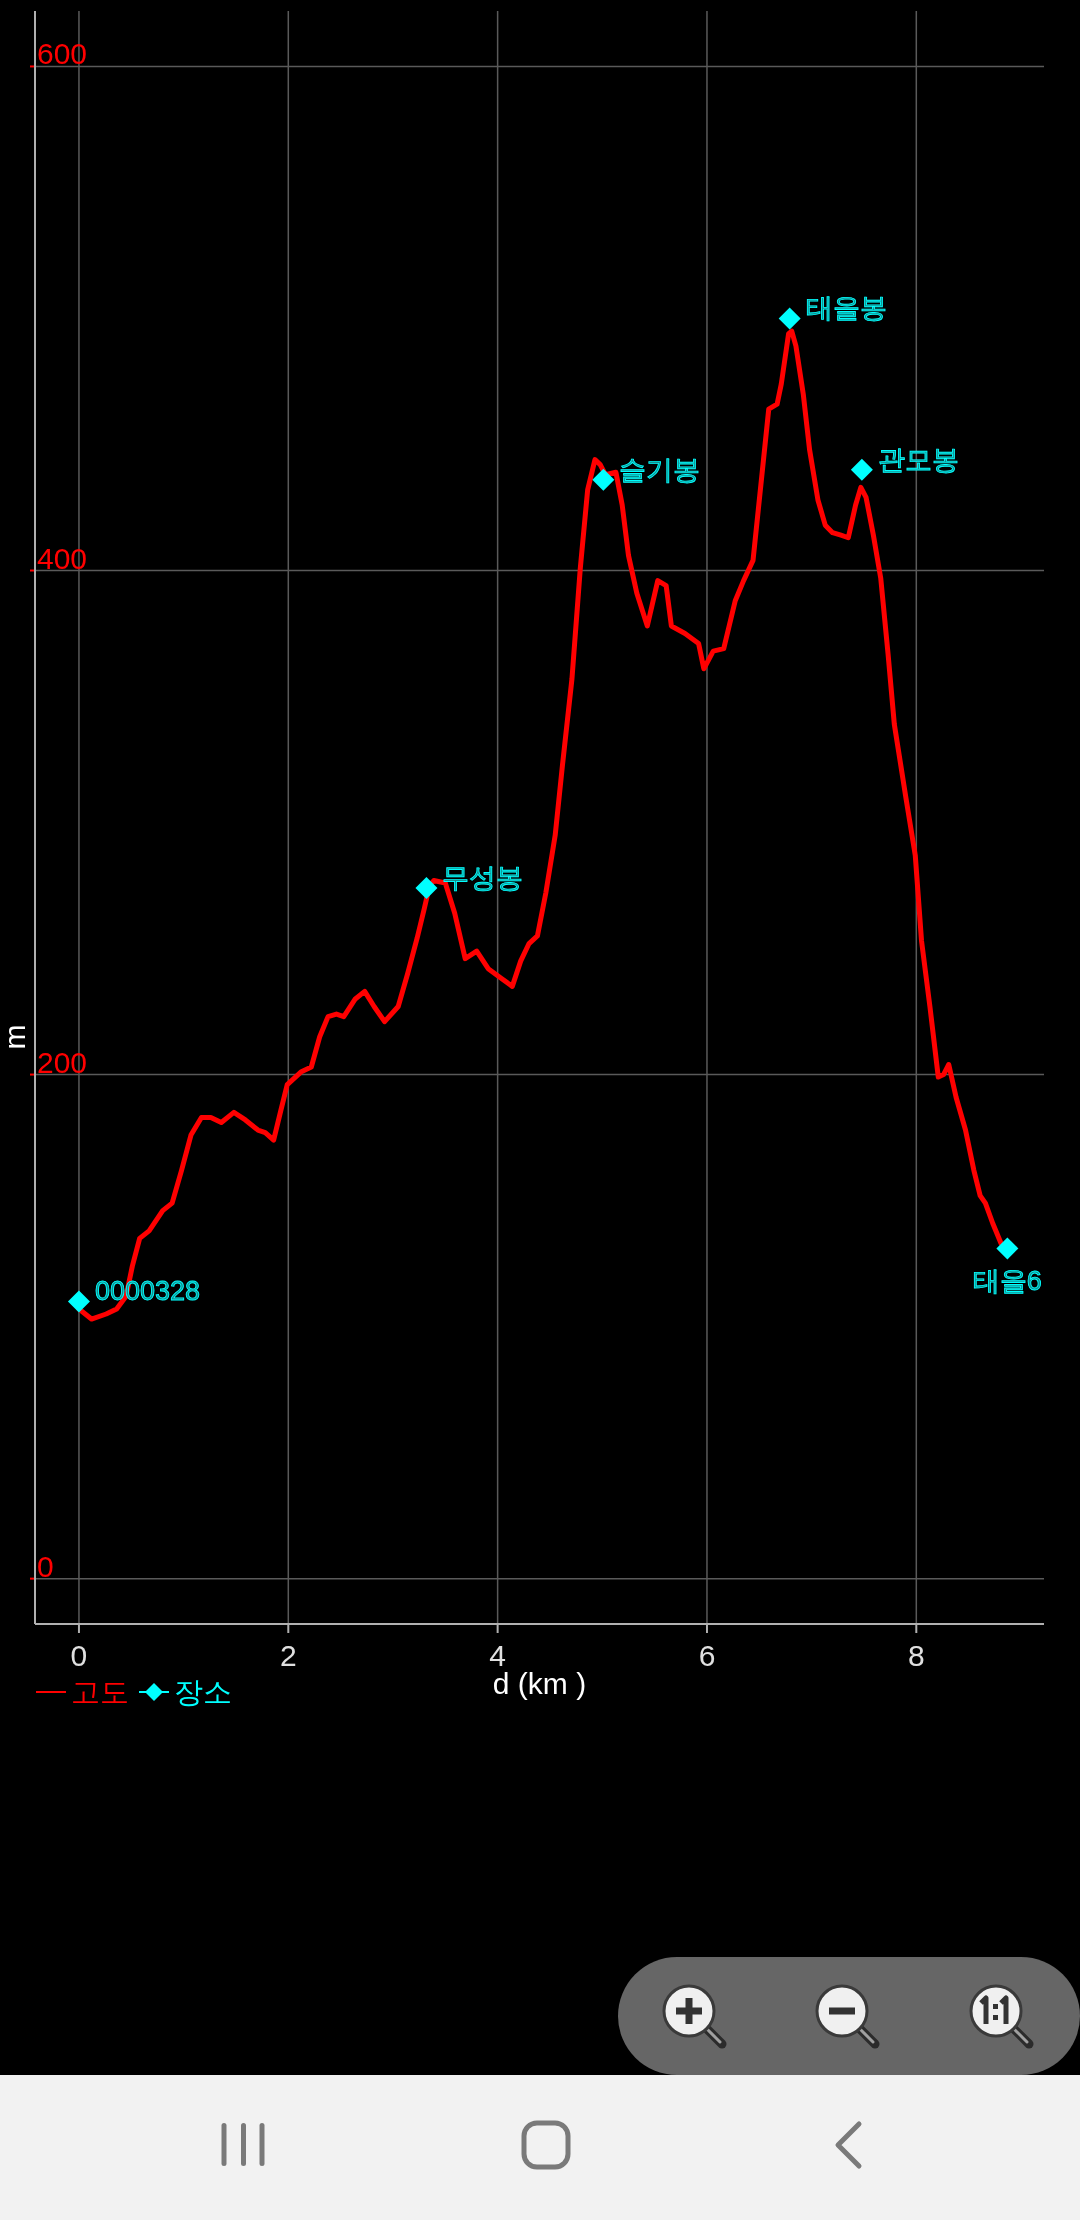 This screenshot has height=2220, width=1080. What do you see at coordinates (483, 878) in the screenshot?
I see `annotation: 무성봉` at bounding box center [483, 878].